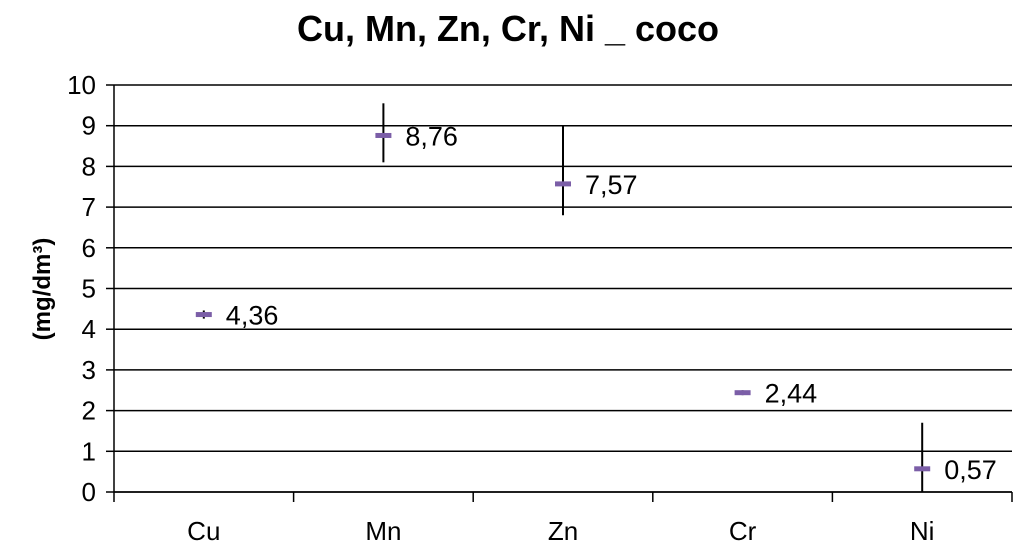  Describe the element at coordinates (42, 289) in the screenshot. I see `y-axis-label: (mg/dm³)` at that location.